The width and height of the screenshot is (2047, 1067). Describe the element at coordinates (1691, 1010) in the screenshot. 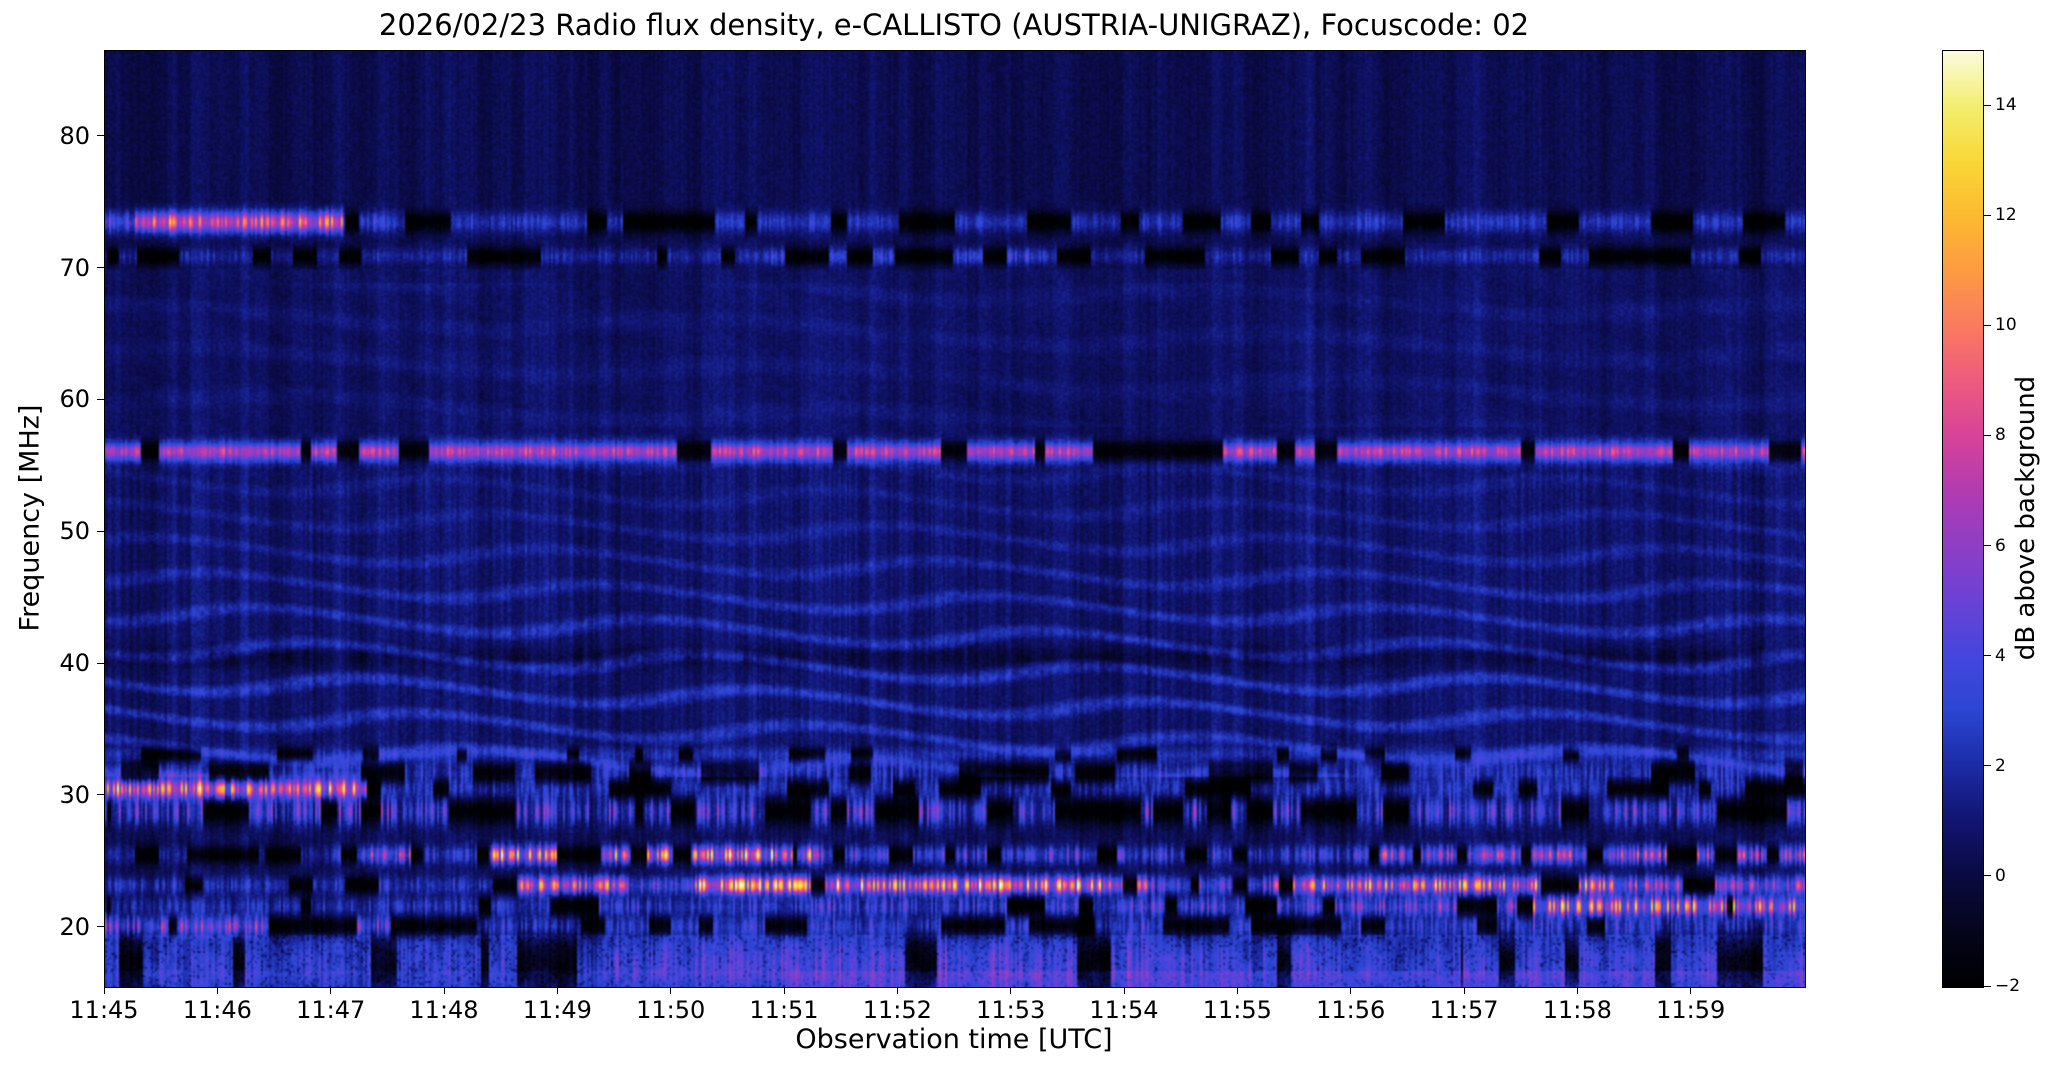

I see `x-tick-label: 11:59` at that location.